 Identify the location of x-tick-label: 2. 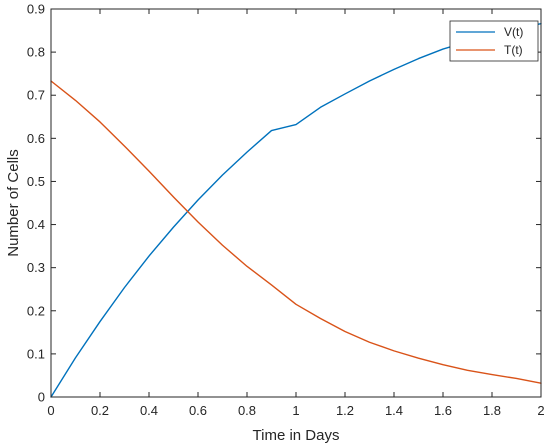
(540, 410).